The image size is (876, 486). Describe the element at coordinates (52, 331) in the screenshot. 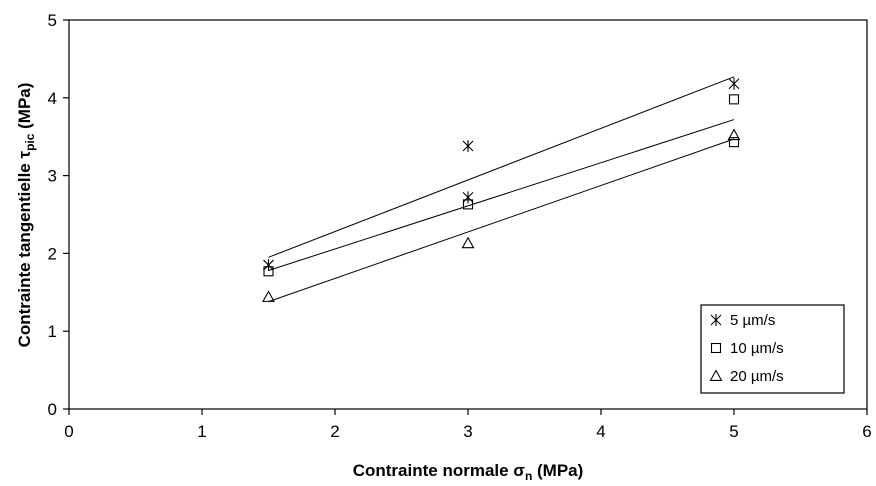

I see `y-tick-label: 1` at that location.